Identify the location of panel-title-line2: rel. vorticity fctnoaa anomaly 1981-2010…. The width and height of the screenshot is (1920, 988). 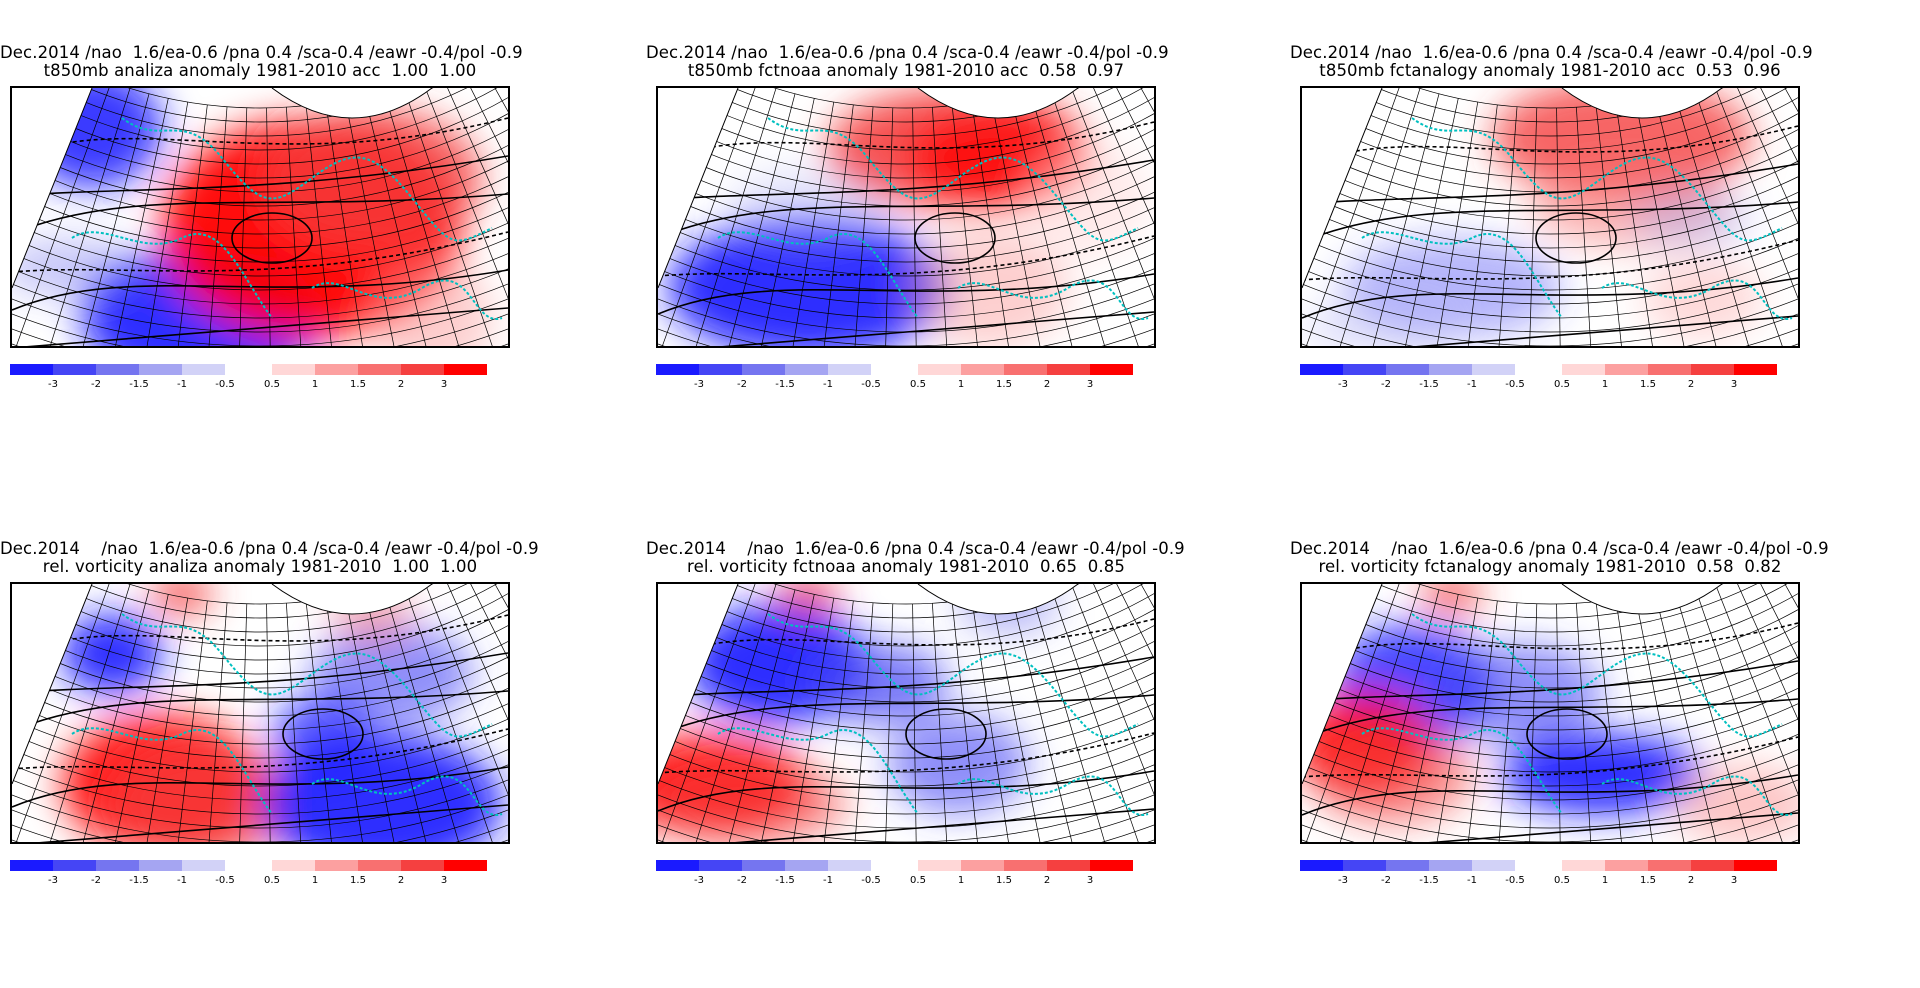
(906, 566).